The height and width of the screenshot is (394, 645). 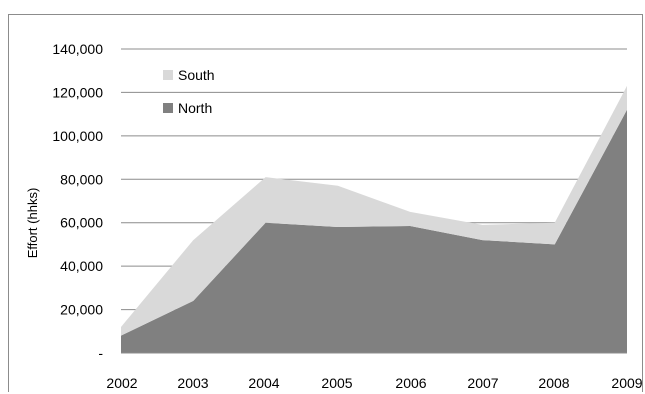 I want to click on legend-item-north: North, so click(x=187, y=108).